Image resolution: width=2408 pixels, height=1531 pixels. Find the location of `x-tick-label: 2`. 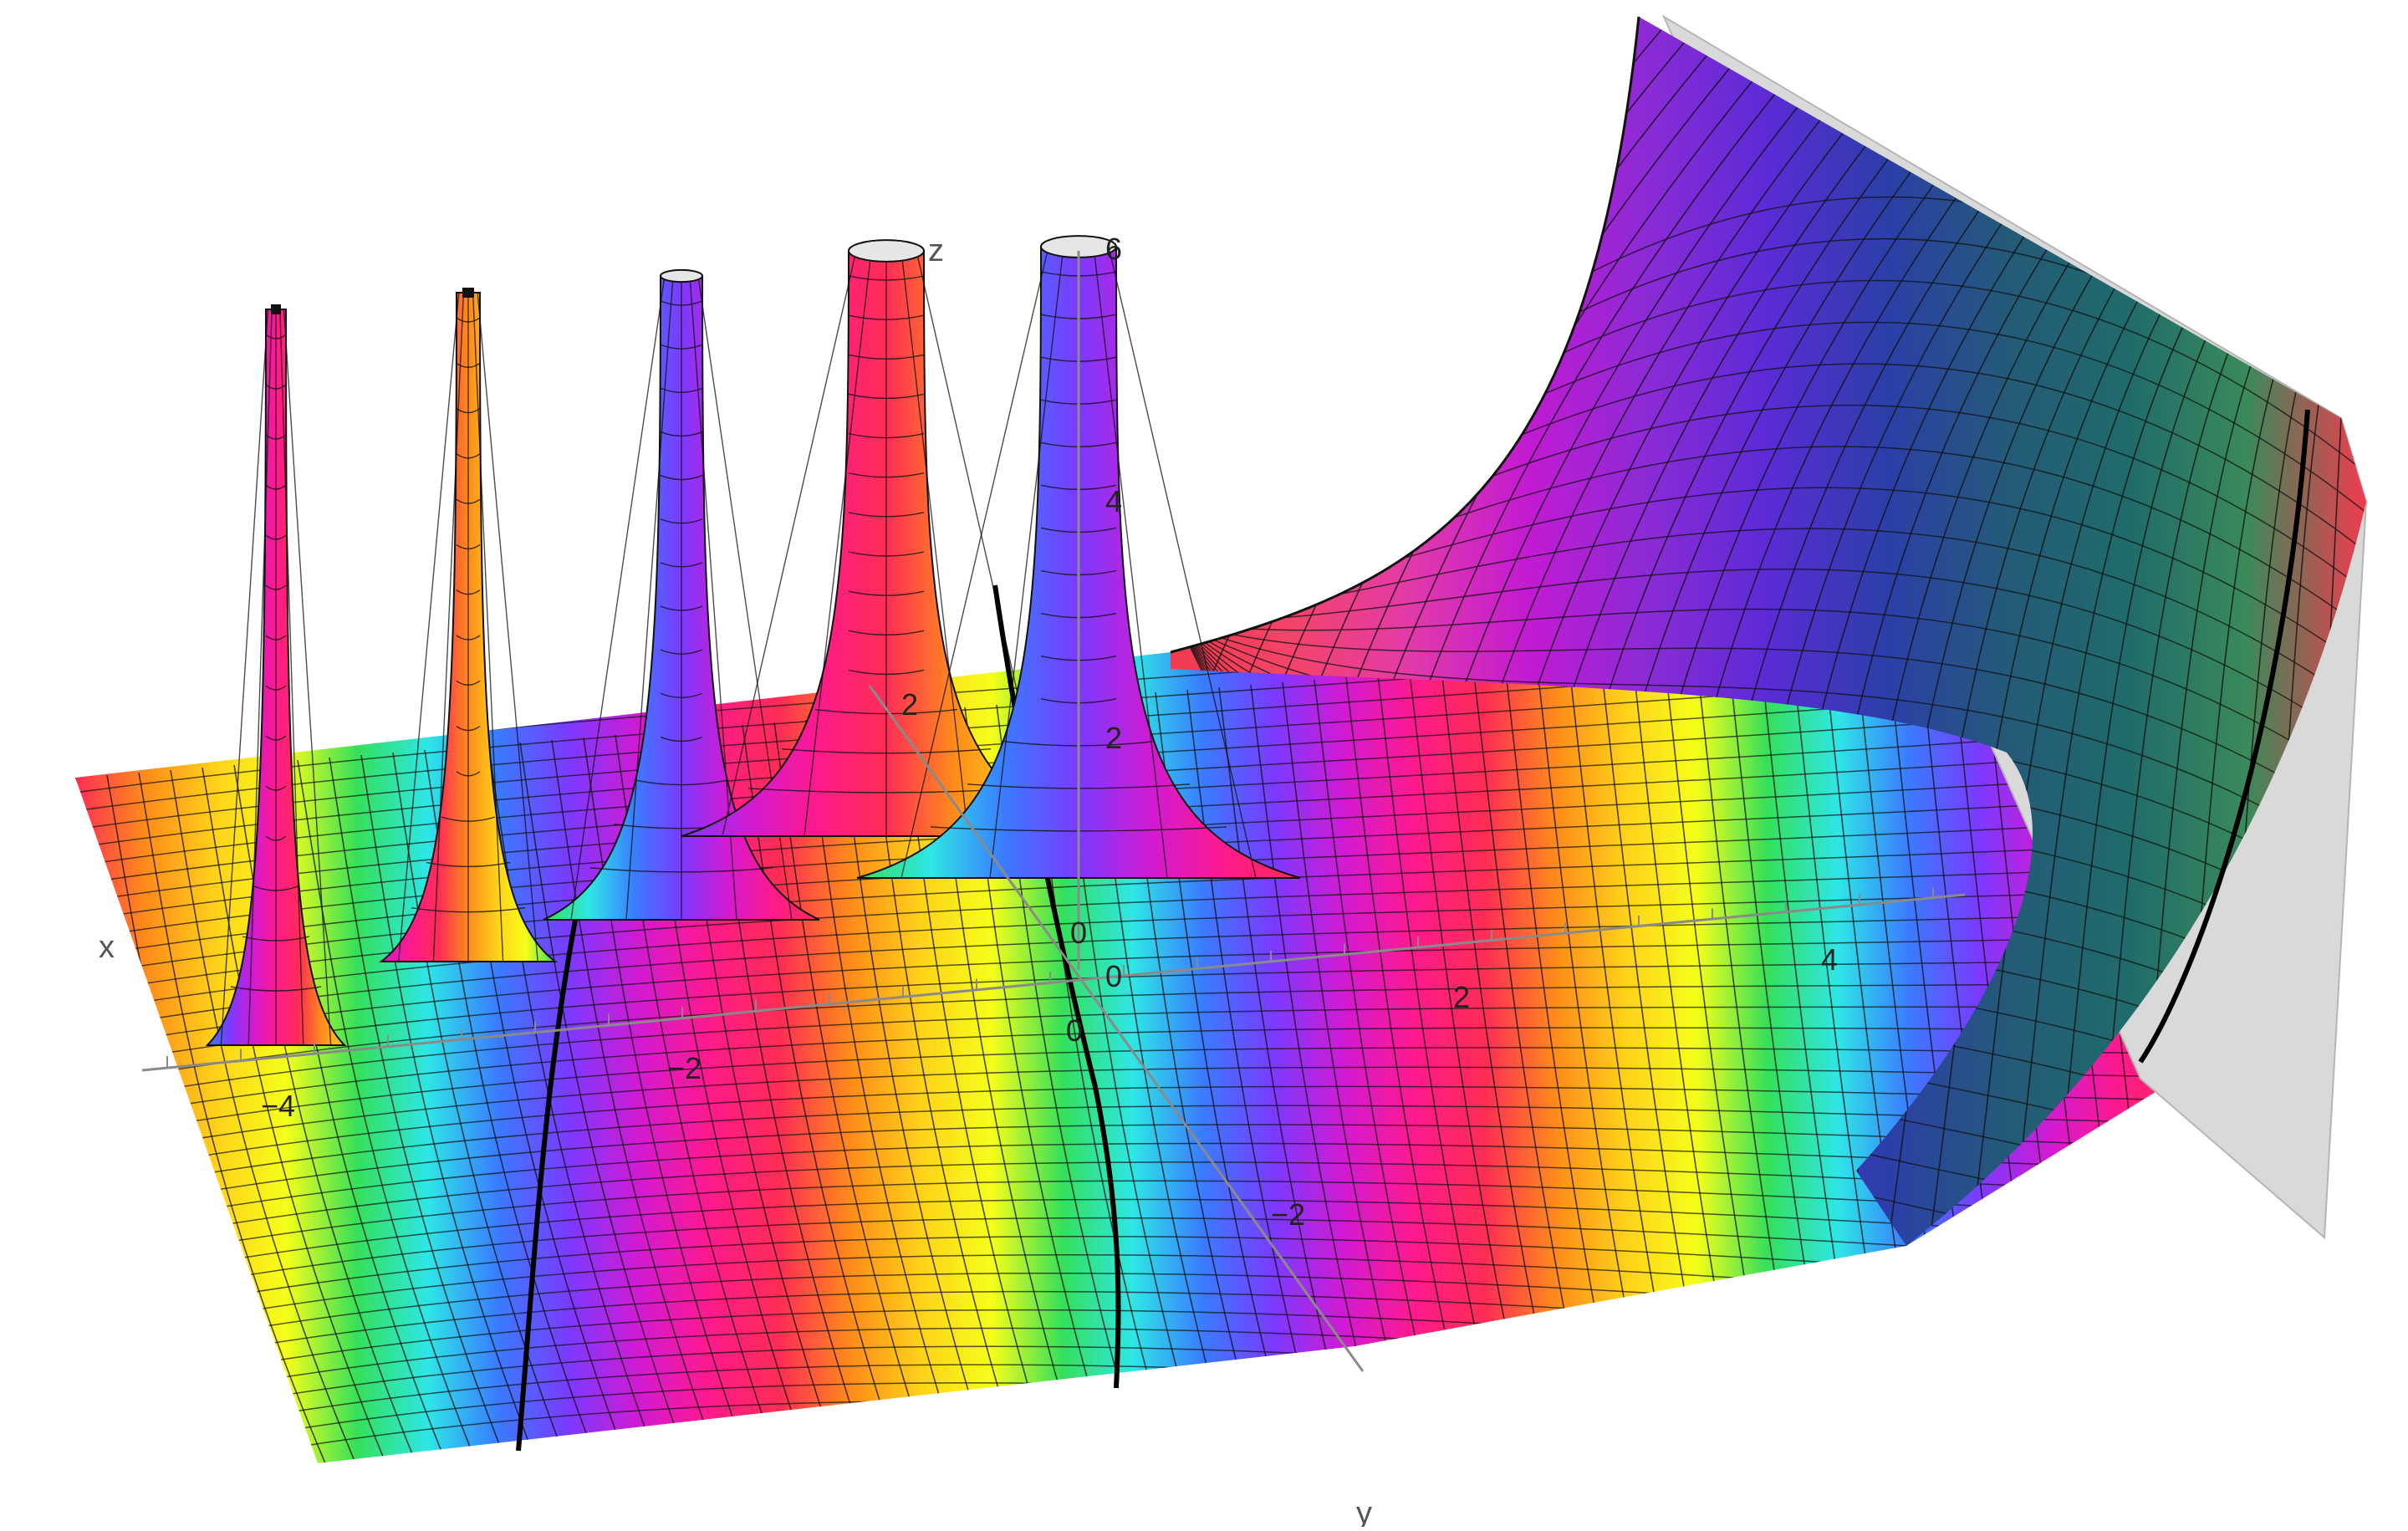

x-tick-label: 2 is located at coordinates (1461, 997).